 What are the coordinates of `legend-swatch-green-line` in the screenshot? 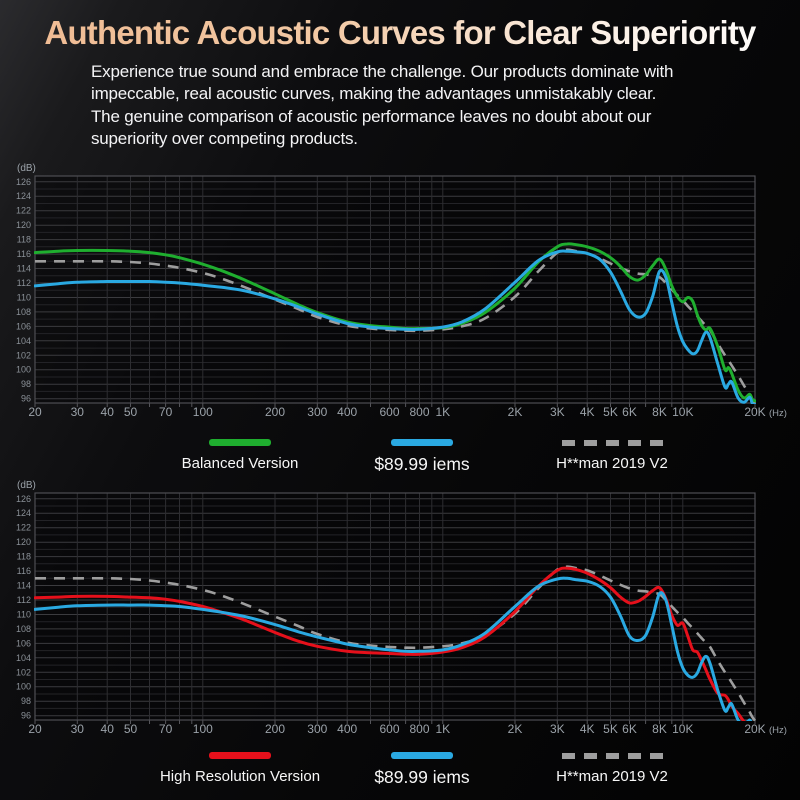 It's located at (240, 442).